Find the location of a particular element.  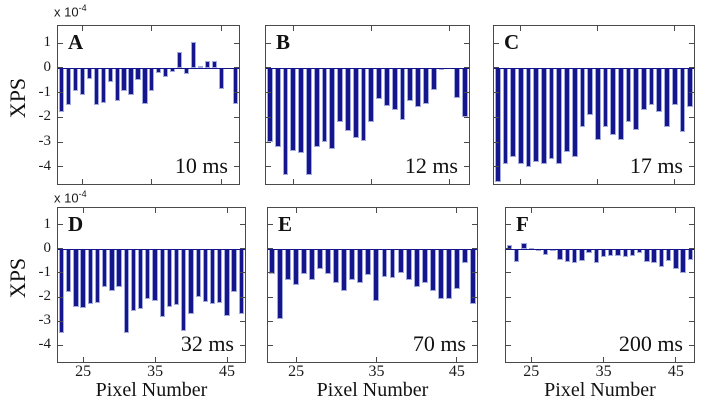

x-axis-title: Pixel Number is located at coordinates (372, 390).